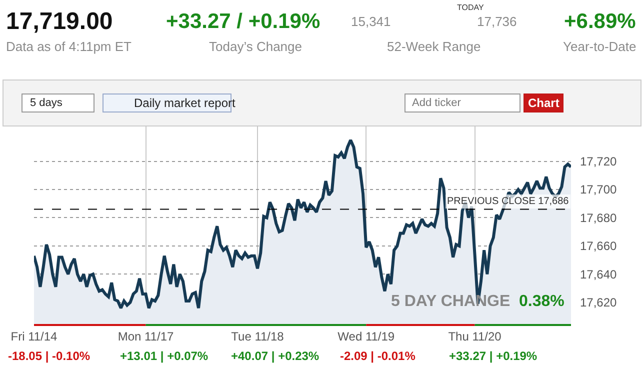  Describe the element at coordinates (49, 356) in the screenshot. I see `text: -18.05 | -0.10%` at that location.